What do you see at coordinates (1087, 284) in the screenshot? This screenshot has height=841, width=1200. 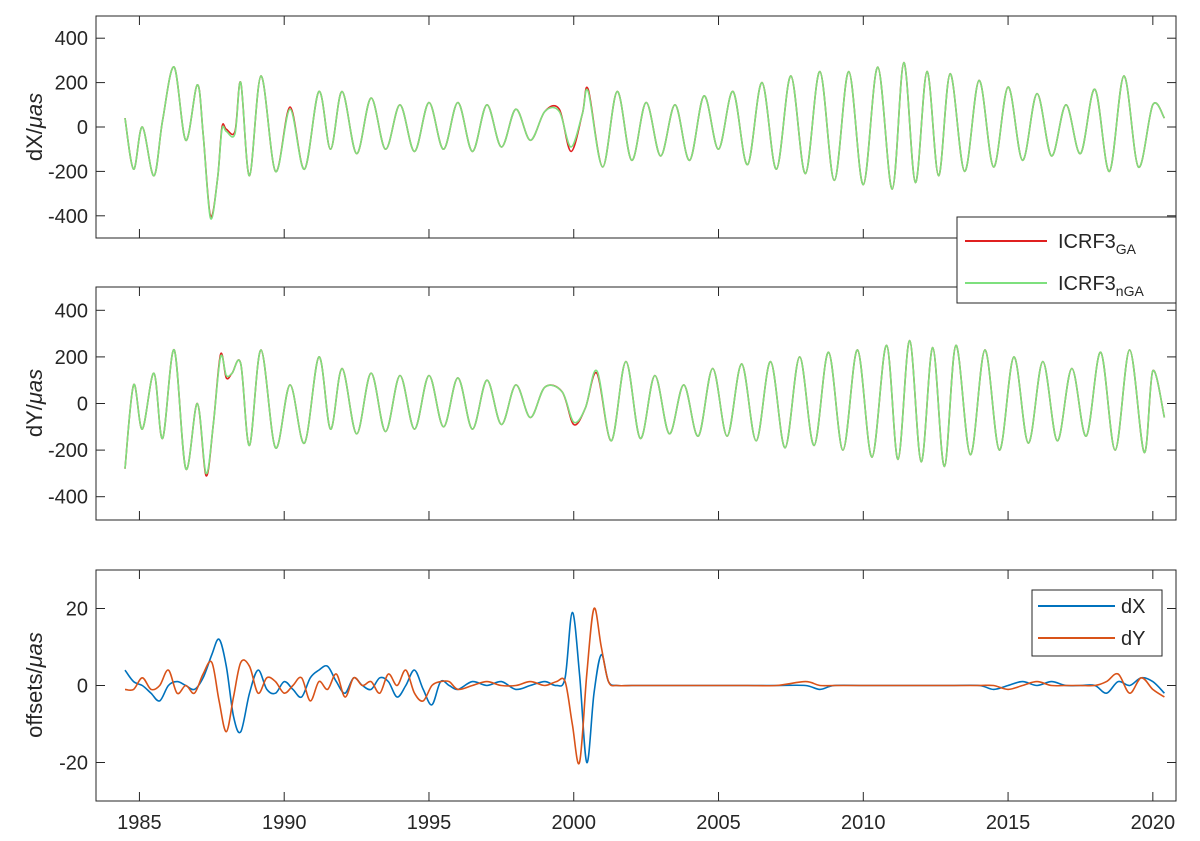 I see `legend-label-icrf3-nga-main: ICRF3` at bounding box center [1087, 284].